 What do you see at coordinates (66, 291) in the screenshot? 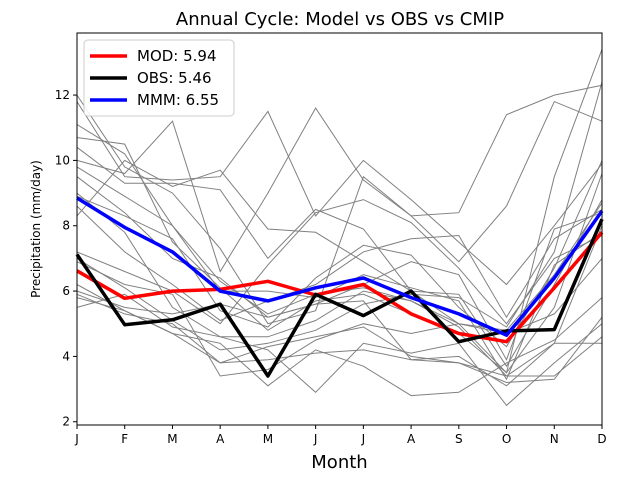
I see `y-tick-label: 6` at bounding box center [66, 291].